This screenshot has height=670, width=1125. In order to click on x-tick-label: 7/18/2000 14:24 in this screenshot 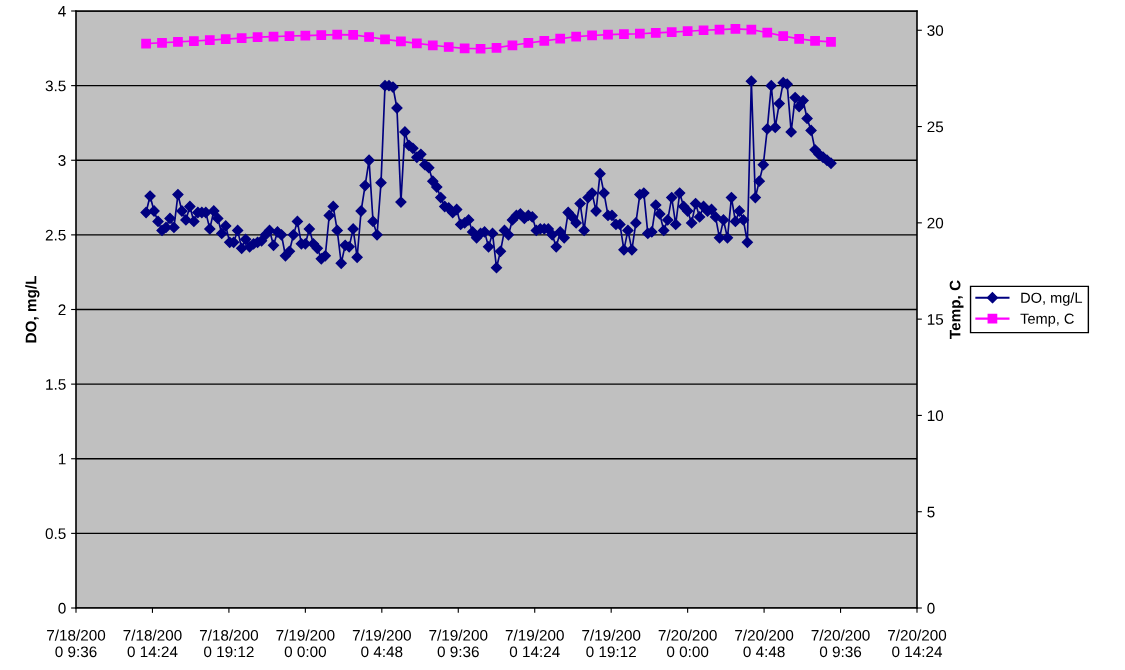, I will do `click(152, 643)`.